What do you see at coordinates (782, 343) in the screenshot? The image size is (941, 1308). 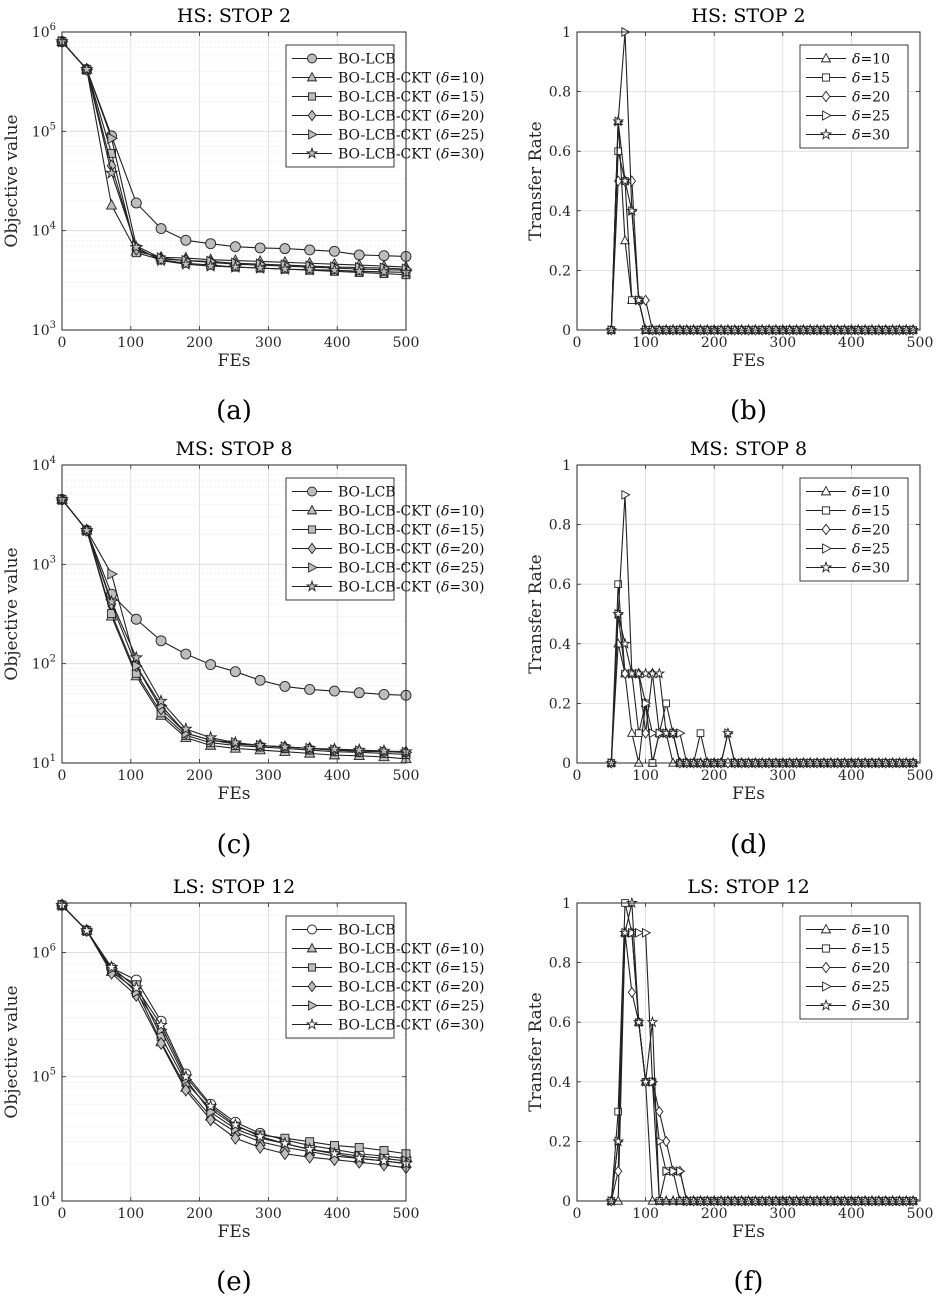 I see `x-tick-label: 300` at bounding box center [782, 343].